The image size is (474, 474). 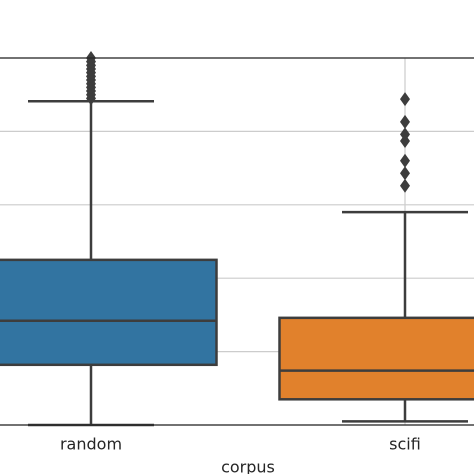 What do you see at coordinates (91, 444) in the screenshot?
I see `x-tick-label: random` at bounding box center [91, 444].